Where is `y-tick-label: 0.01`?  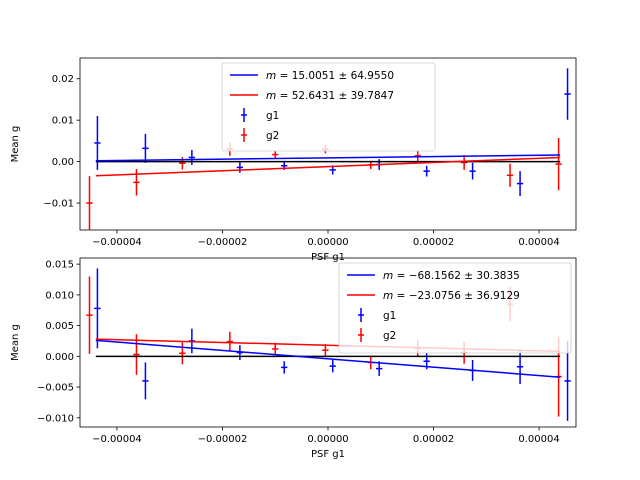
y-tick-label: 0.01 is located at coordinates (63, 121).